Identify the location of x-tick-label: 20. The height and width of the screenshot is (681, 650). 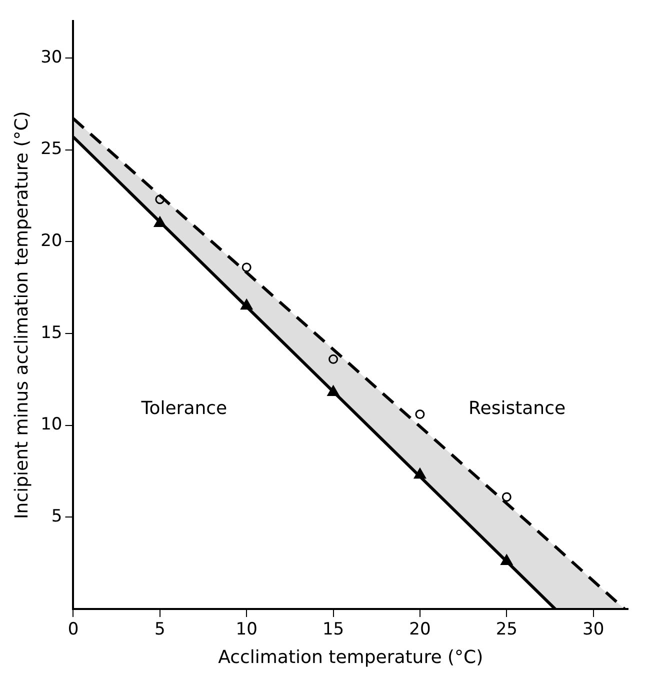
(420, 630).